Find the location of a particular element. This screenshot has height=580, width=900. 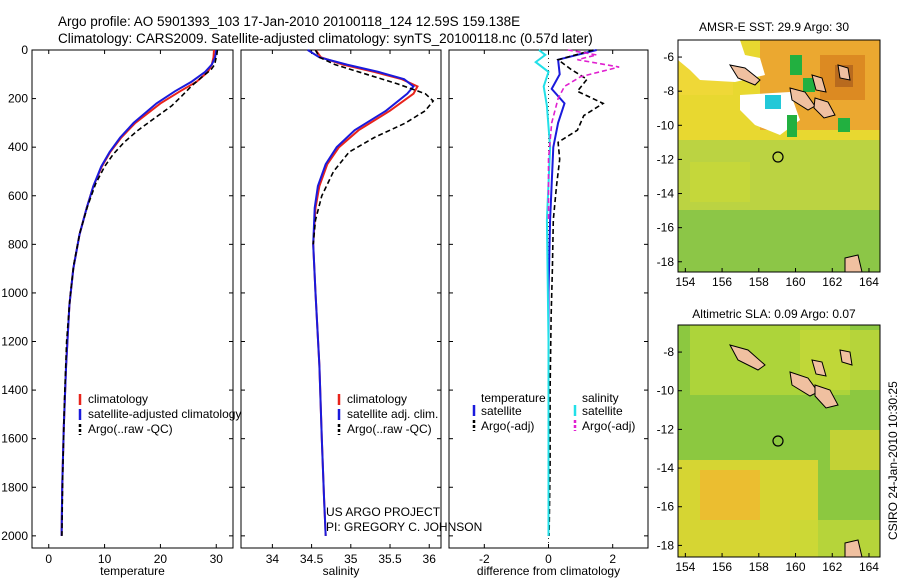

sla-high-core is located at coordinates (730, 495).